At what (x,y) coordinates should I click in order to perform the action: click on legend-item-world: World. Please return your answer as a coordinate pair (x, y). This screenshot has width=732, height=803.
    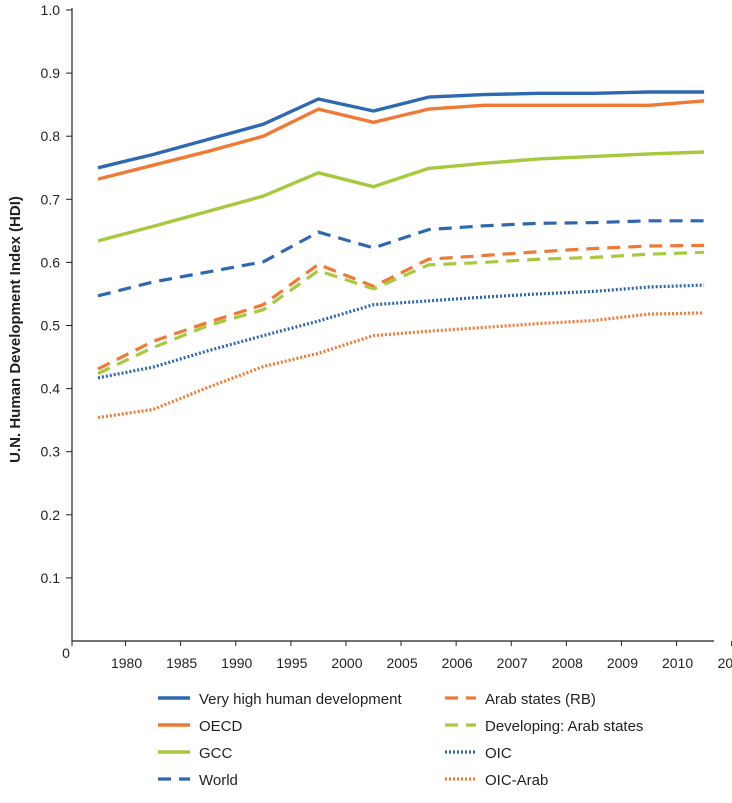
    Looking at the image, I should click on (198, 780).